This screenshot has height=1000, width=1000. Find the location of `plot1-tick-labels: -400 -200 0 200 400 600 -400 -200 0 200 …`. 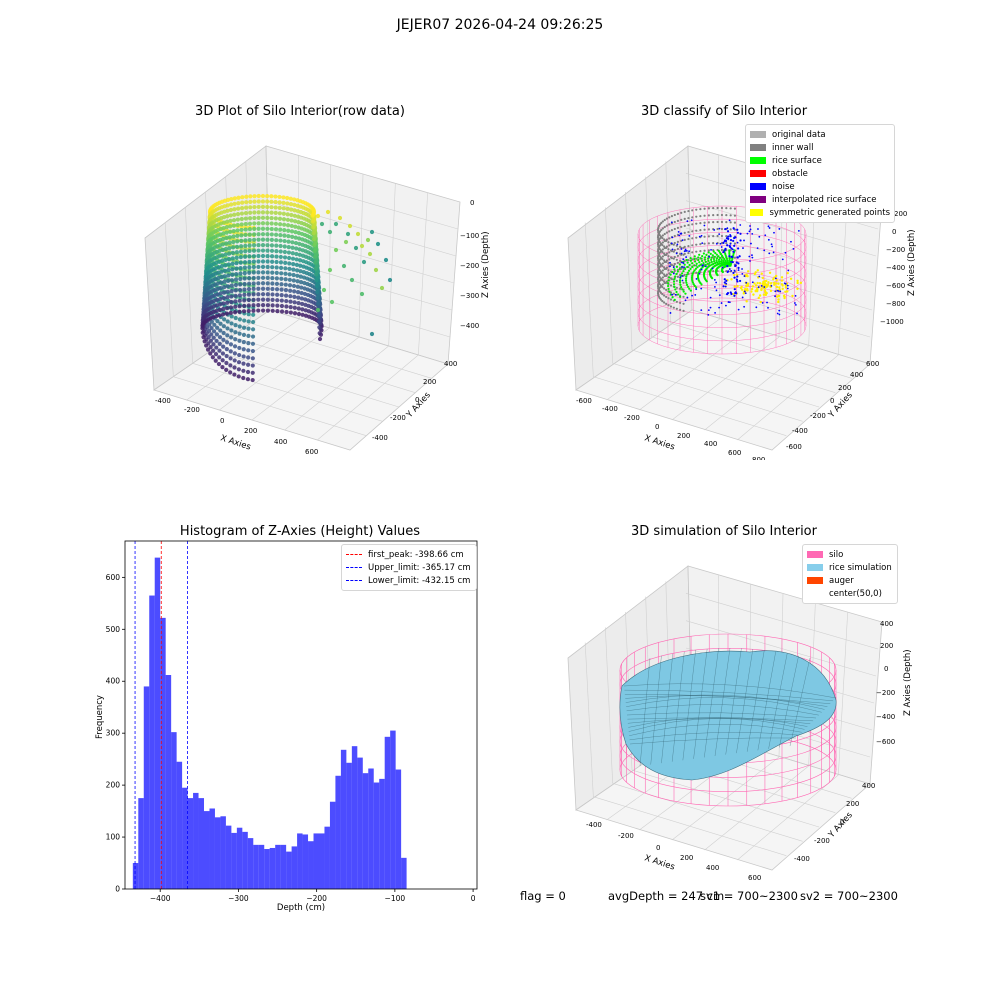

plot1-tick-labels: -400 -200 0 200 400 600 -400 -200 0 200 … is located at coordinates (317, 327).